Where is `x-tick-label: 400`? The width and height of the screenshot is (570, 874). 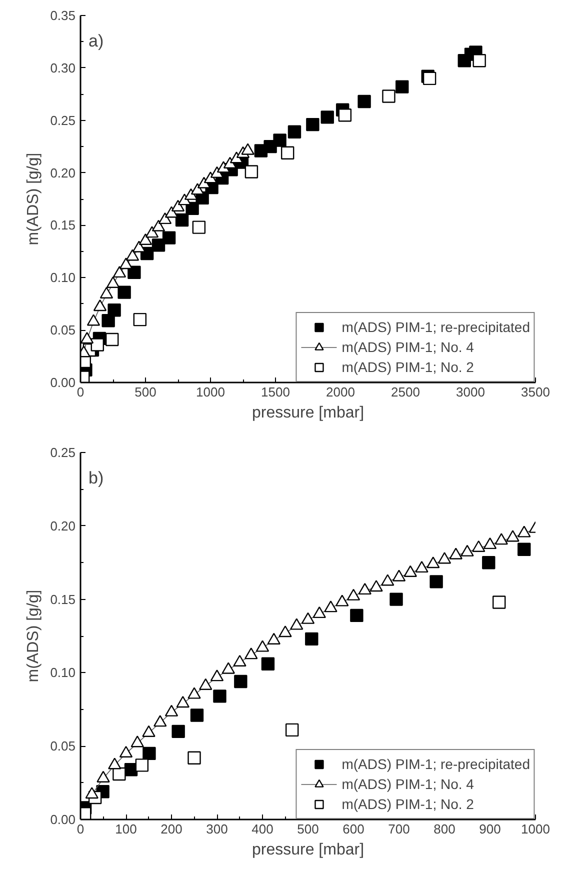 x-tick-label: 400 is located at coordinates (263, 829).